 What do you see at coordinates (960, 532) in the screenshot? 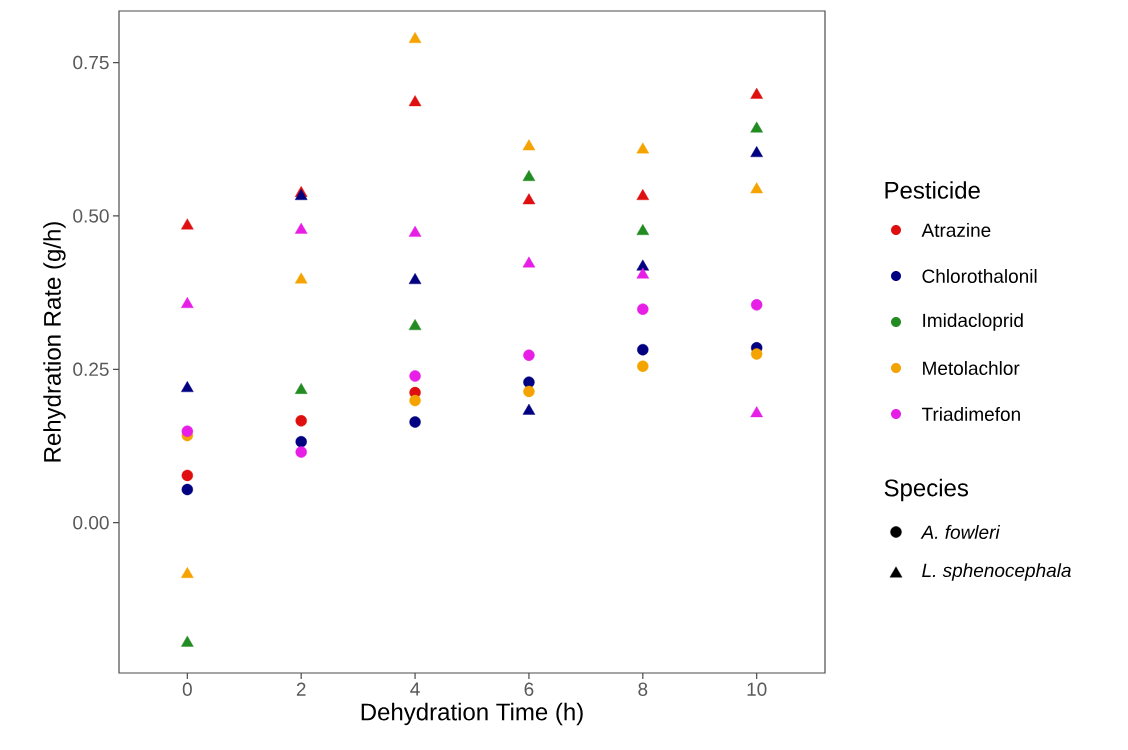
I see `text: A. fowleri` at bounding box center [960, 532].